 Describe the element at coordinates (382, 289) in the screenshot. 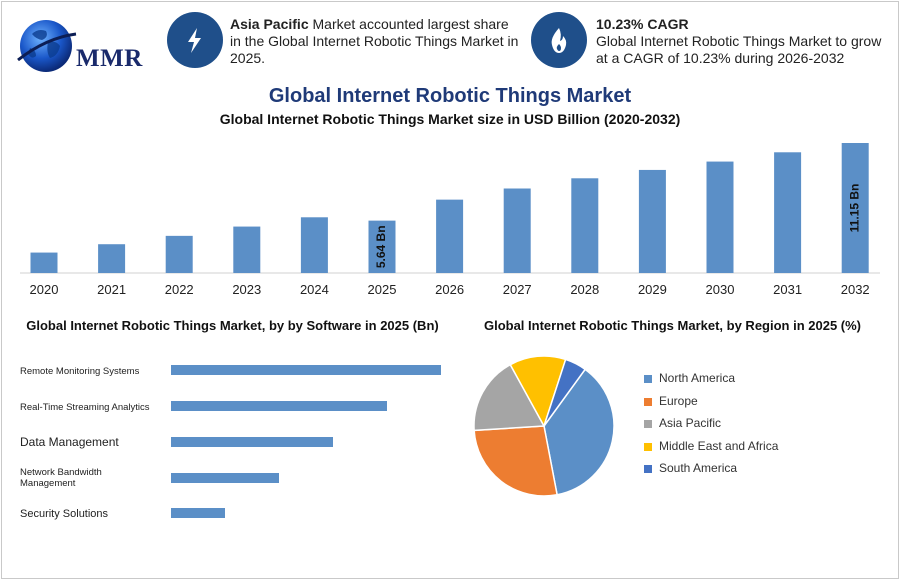

I see `x-tick-2025: 2025` at that location.